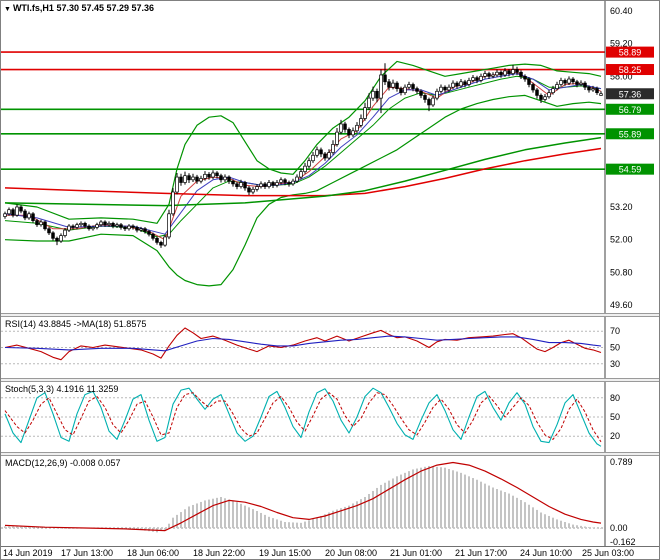 This screenshot has height=560, width=660. I want to click on axis-tick-label: 52.00, so click(621, 240).